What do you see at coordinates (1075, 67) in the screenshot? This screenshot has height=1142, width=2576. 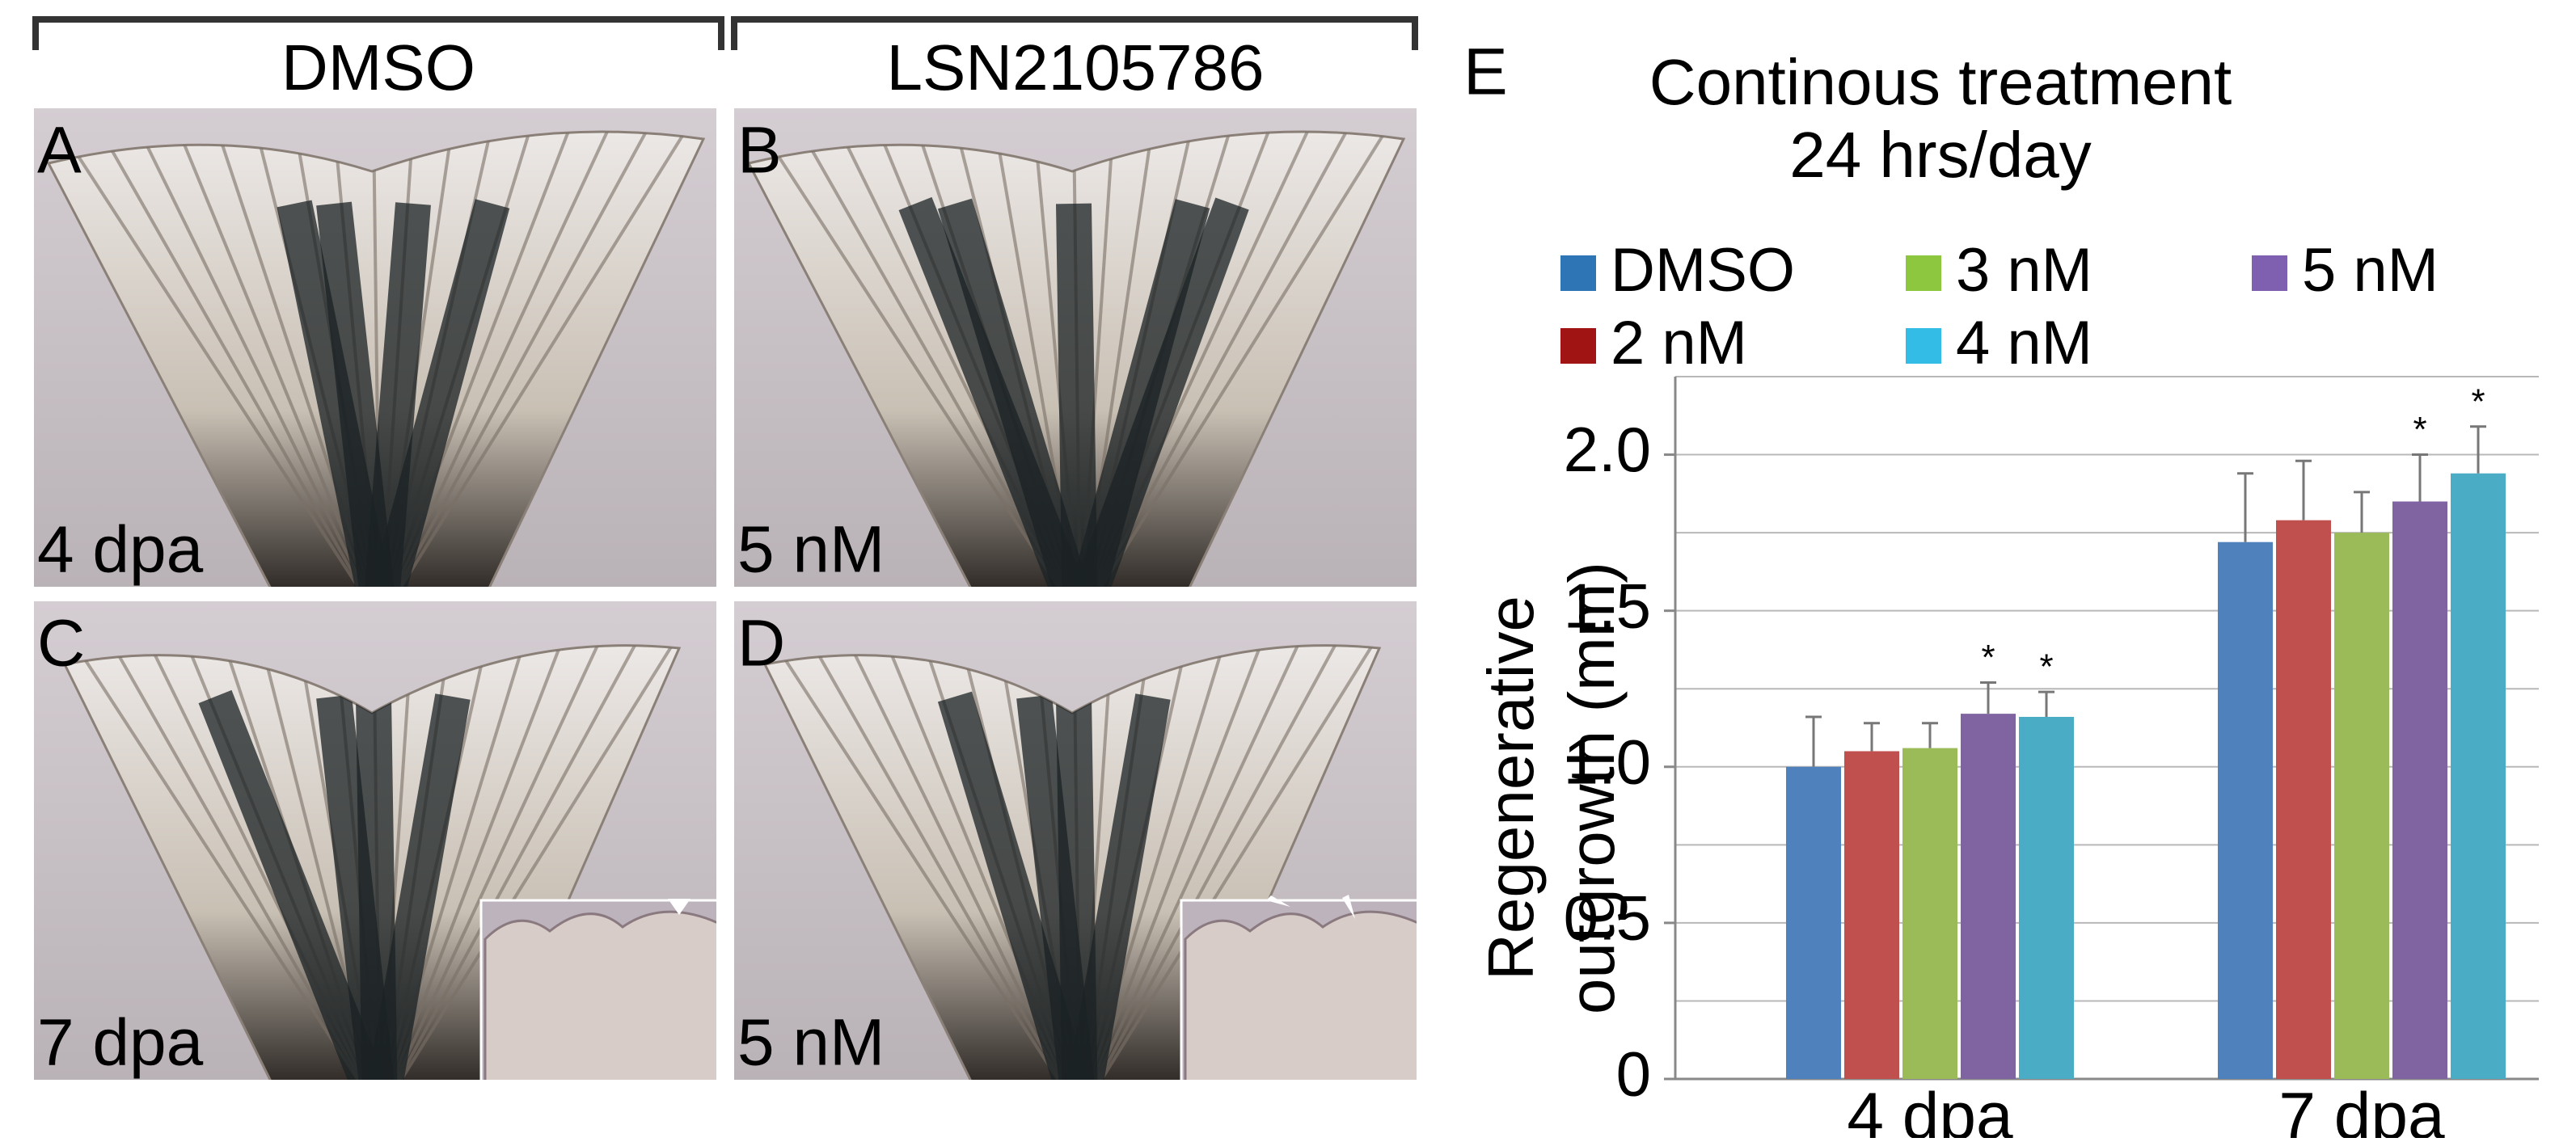 I see `column-title: LSN2105786` at bounding box center [1075, 67].